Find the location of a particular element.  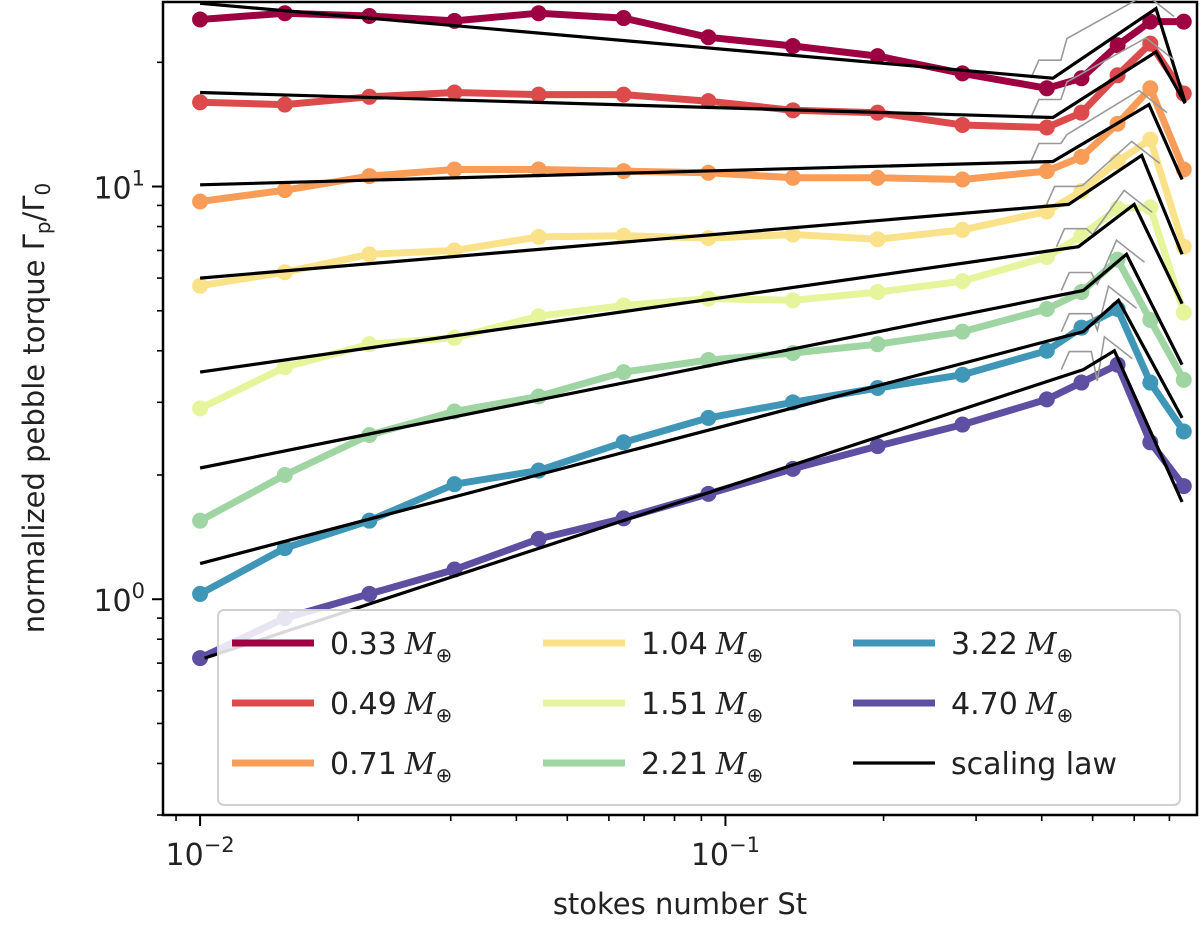

scaling-law-segment is located at coordinates (693, 52).